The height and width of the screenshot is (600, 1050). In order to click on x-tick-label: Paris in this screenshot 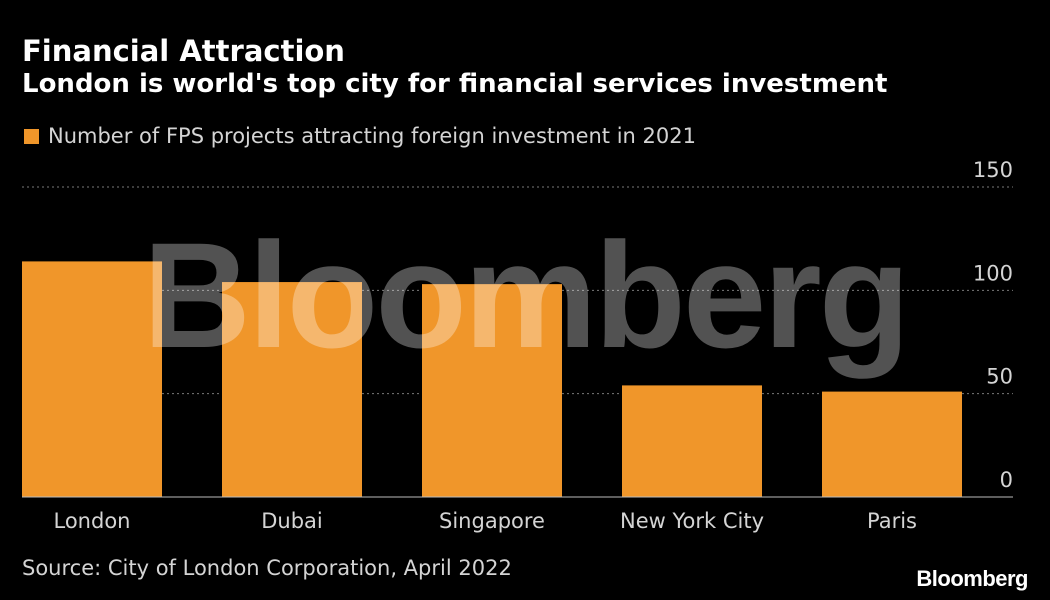, I will do `click(892, 521)`.